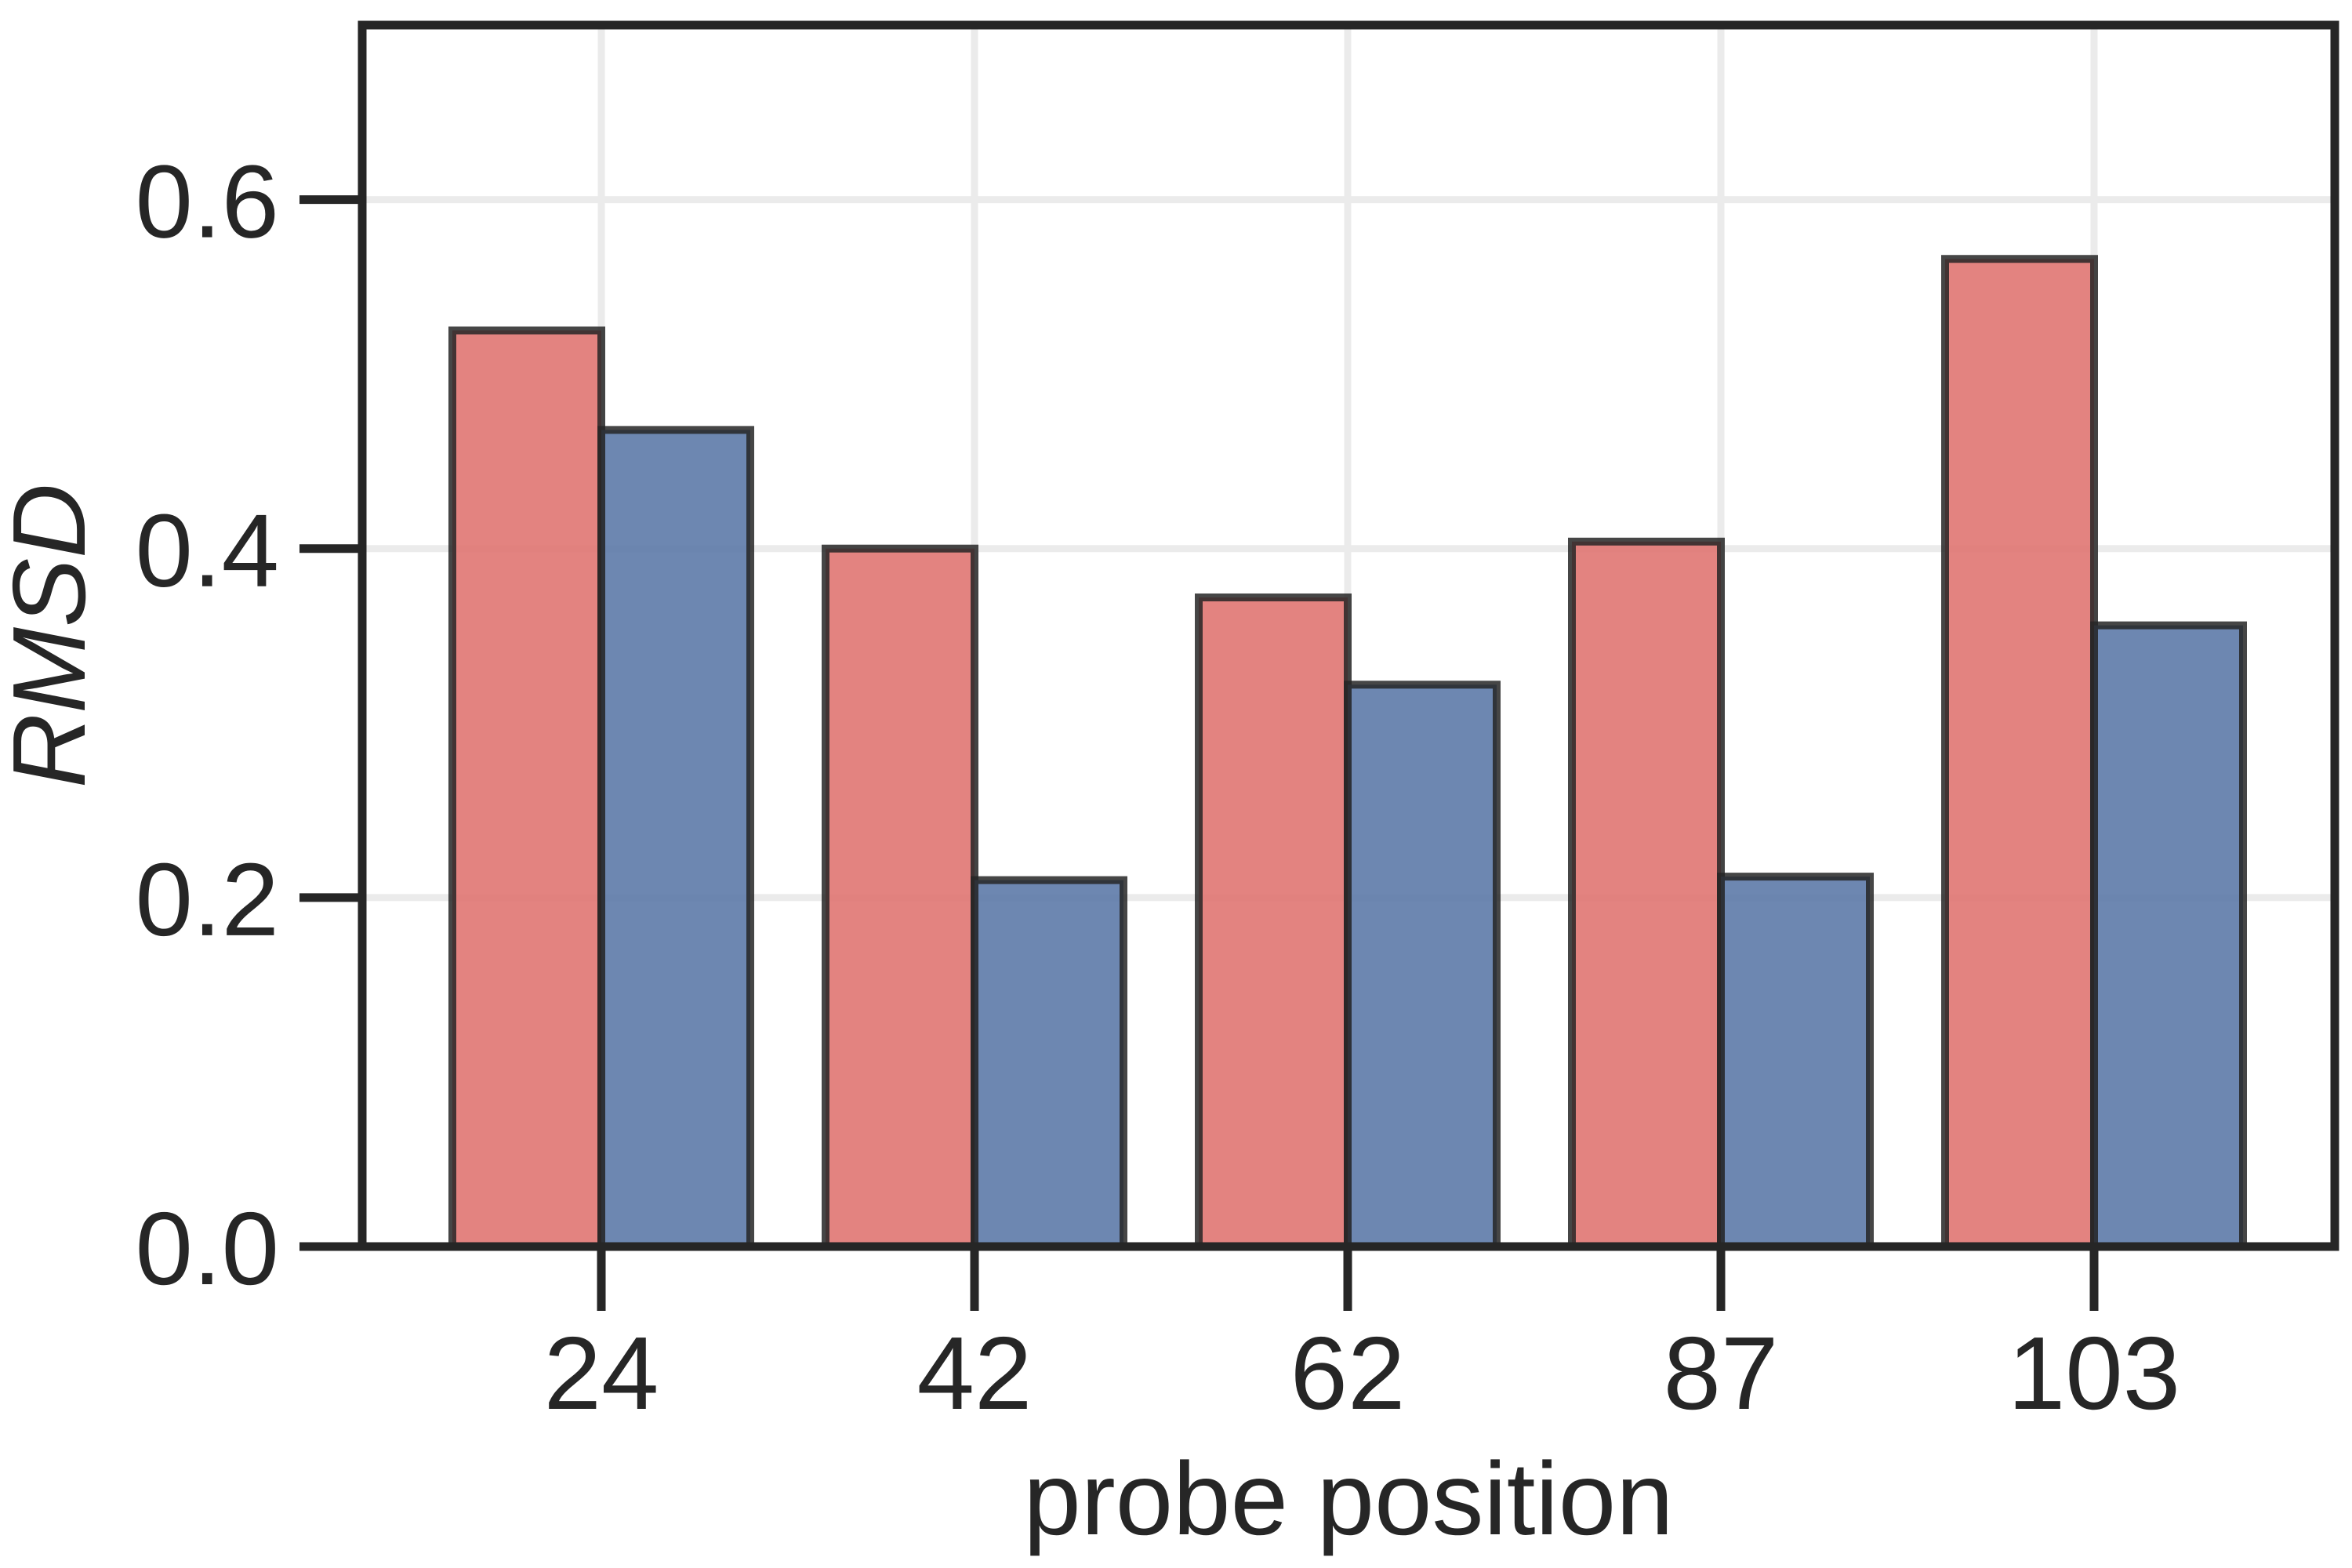 The image size is (2352, 1568). I want to click on x-tick-label: 42, so click(975, 1373).